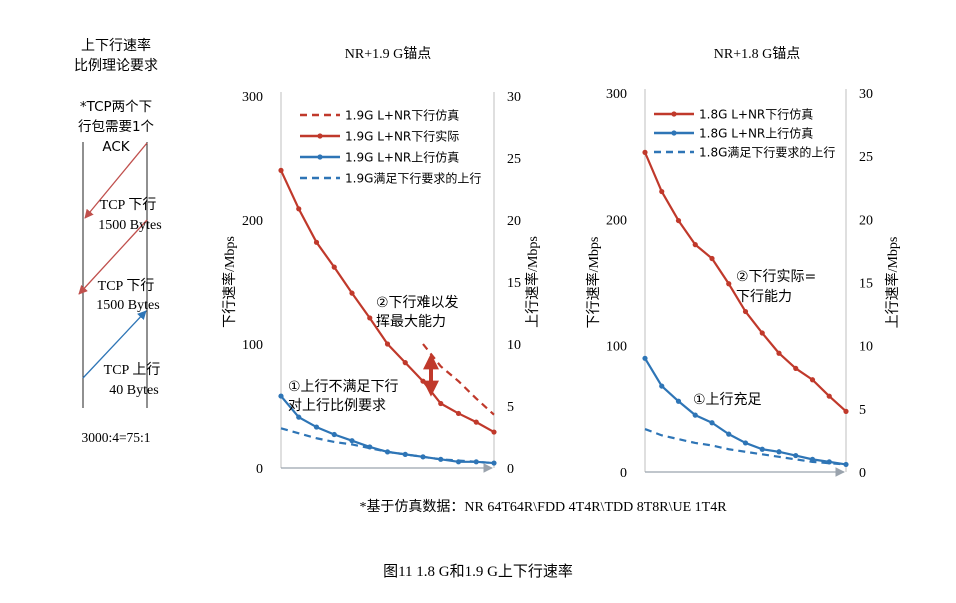 The height and width of the screenshot is (603, 956). I want to click on legend-label: 1.8G L+NR上行仿真, so click(756, 134).